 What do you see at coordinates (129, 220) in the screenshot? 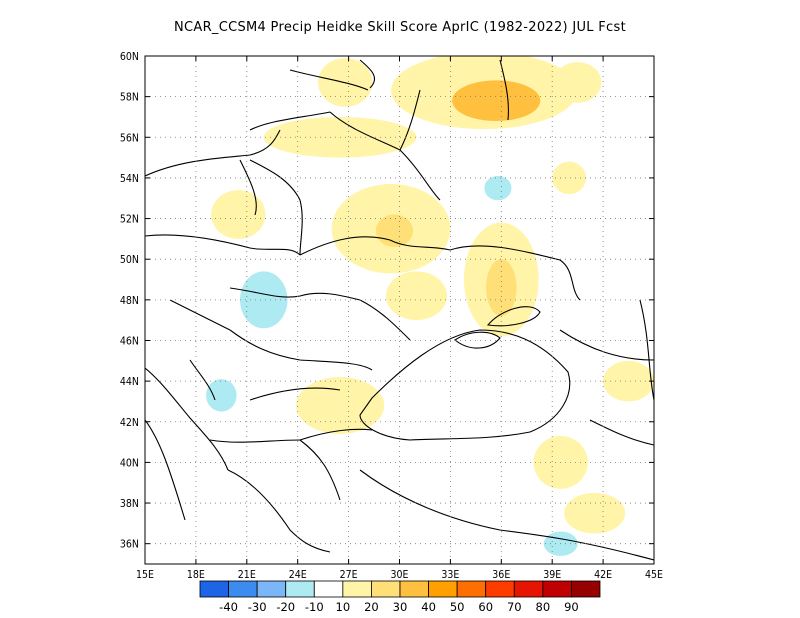
I see `lat-tick-label: 52N` at bounding box center [129, 220].